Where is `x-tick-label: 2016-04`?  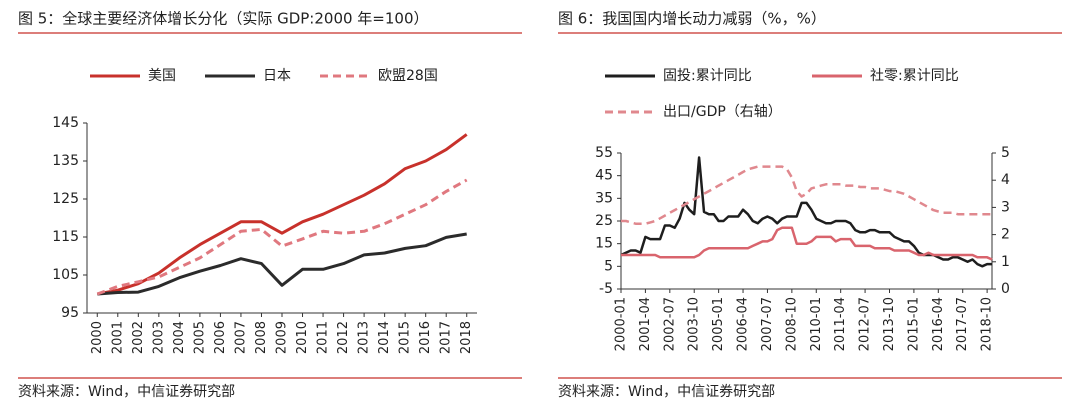
x-tick-label: 2016-04 is located at coordinates (938, 324).